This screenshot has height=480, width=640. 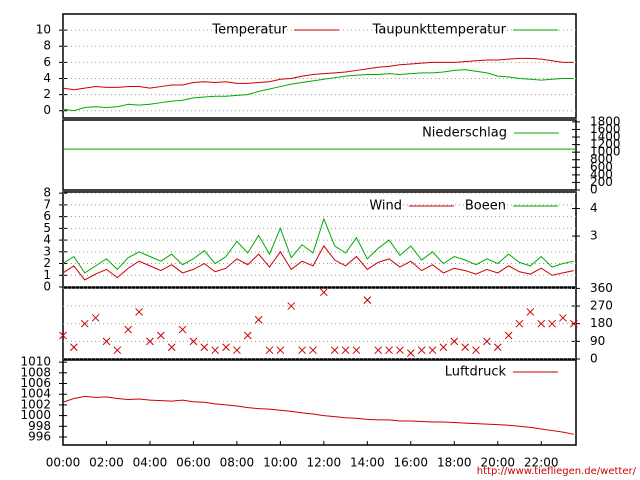 I want to click on legend-label: Boeen, so click(x=485, y=206).